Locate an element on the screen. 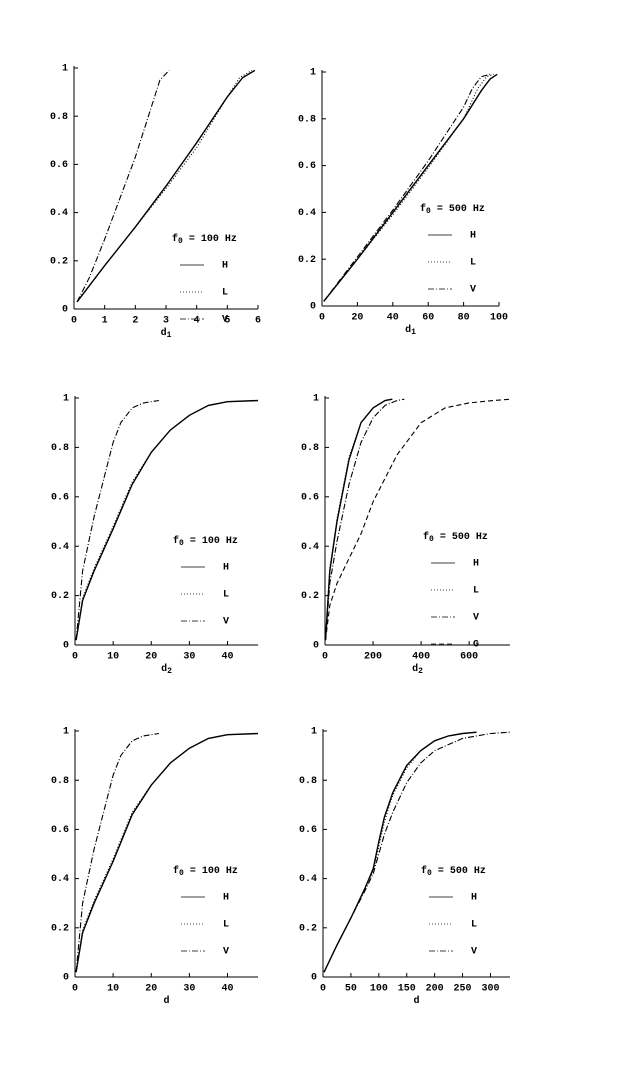 The height and width of the screenshot is (1073, 638). x-axis-label: d1 is located at coordinates (166, 333).